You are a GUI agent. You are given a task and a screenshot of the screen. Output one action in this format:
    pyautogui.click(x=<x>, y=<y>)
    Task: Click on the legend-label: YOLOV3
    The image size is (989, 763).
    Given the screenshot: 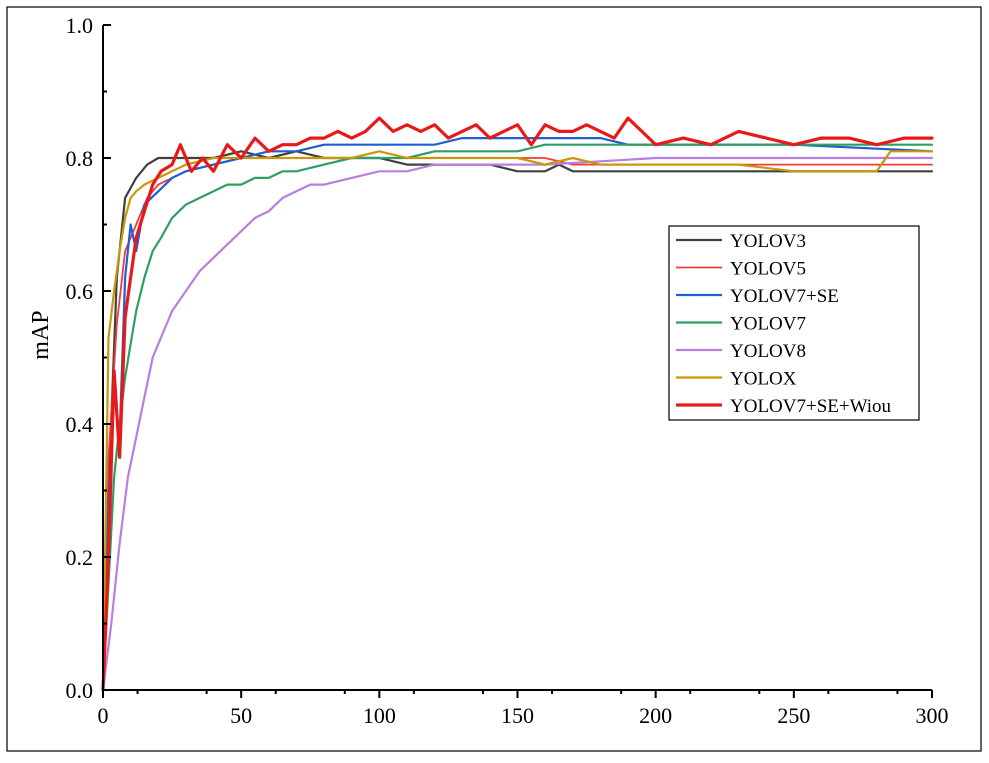 What is the action you would take?
    pyautogui.click(x=768, y=241)
    